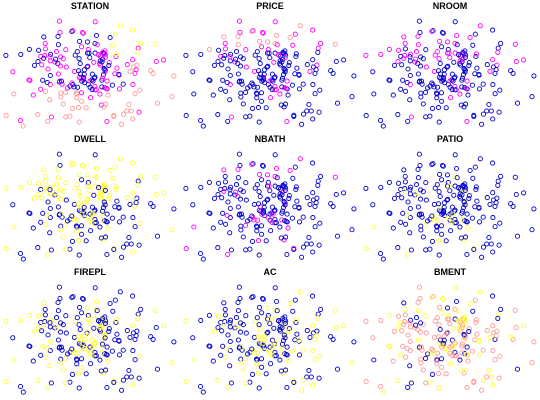  I want to click on panel-points-ac, so click(270, 339).